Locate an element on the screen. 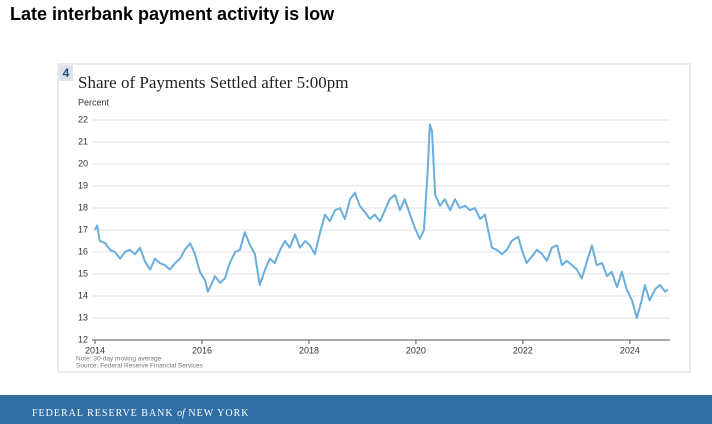 The height and width of the screenshot is (424, 712). y-tick-label: 14 is located at coordinates (83, 295).